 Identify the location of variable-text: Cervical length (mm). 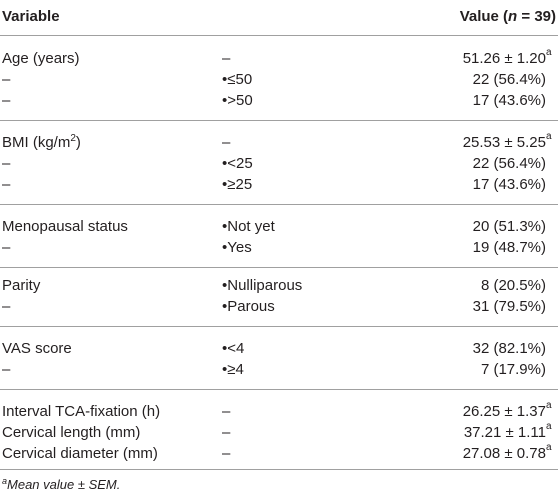
(71, 432).